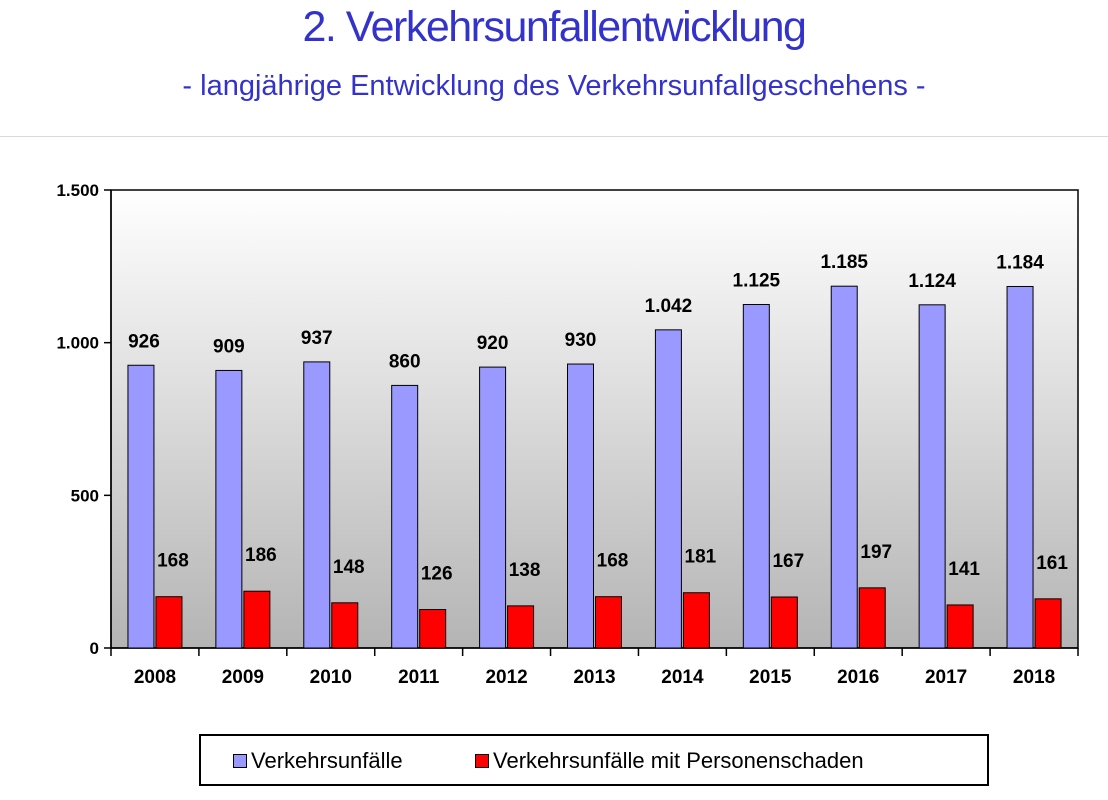 The width and height of the screenshot is (1108, 800). I want to click on x-tick-label: 2009, so click(243, 677).